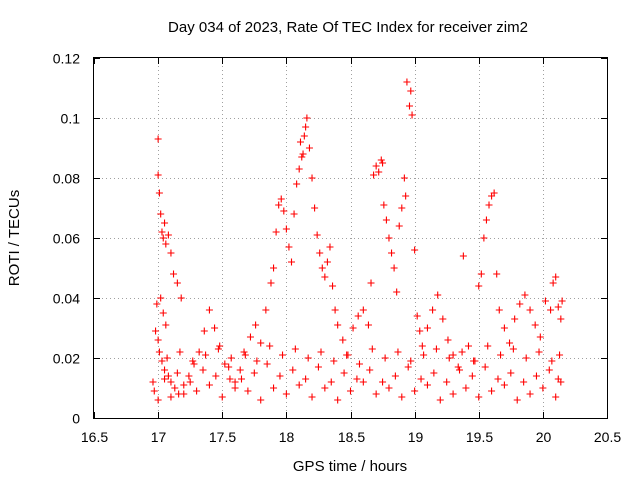 The image size is (640, 480). Describe the element at coordinates (351, 437) in the screenshot. I see `x-tick-label: 18.5` at that location.